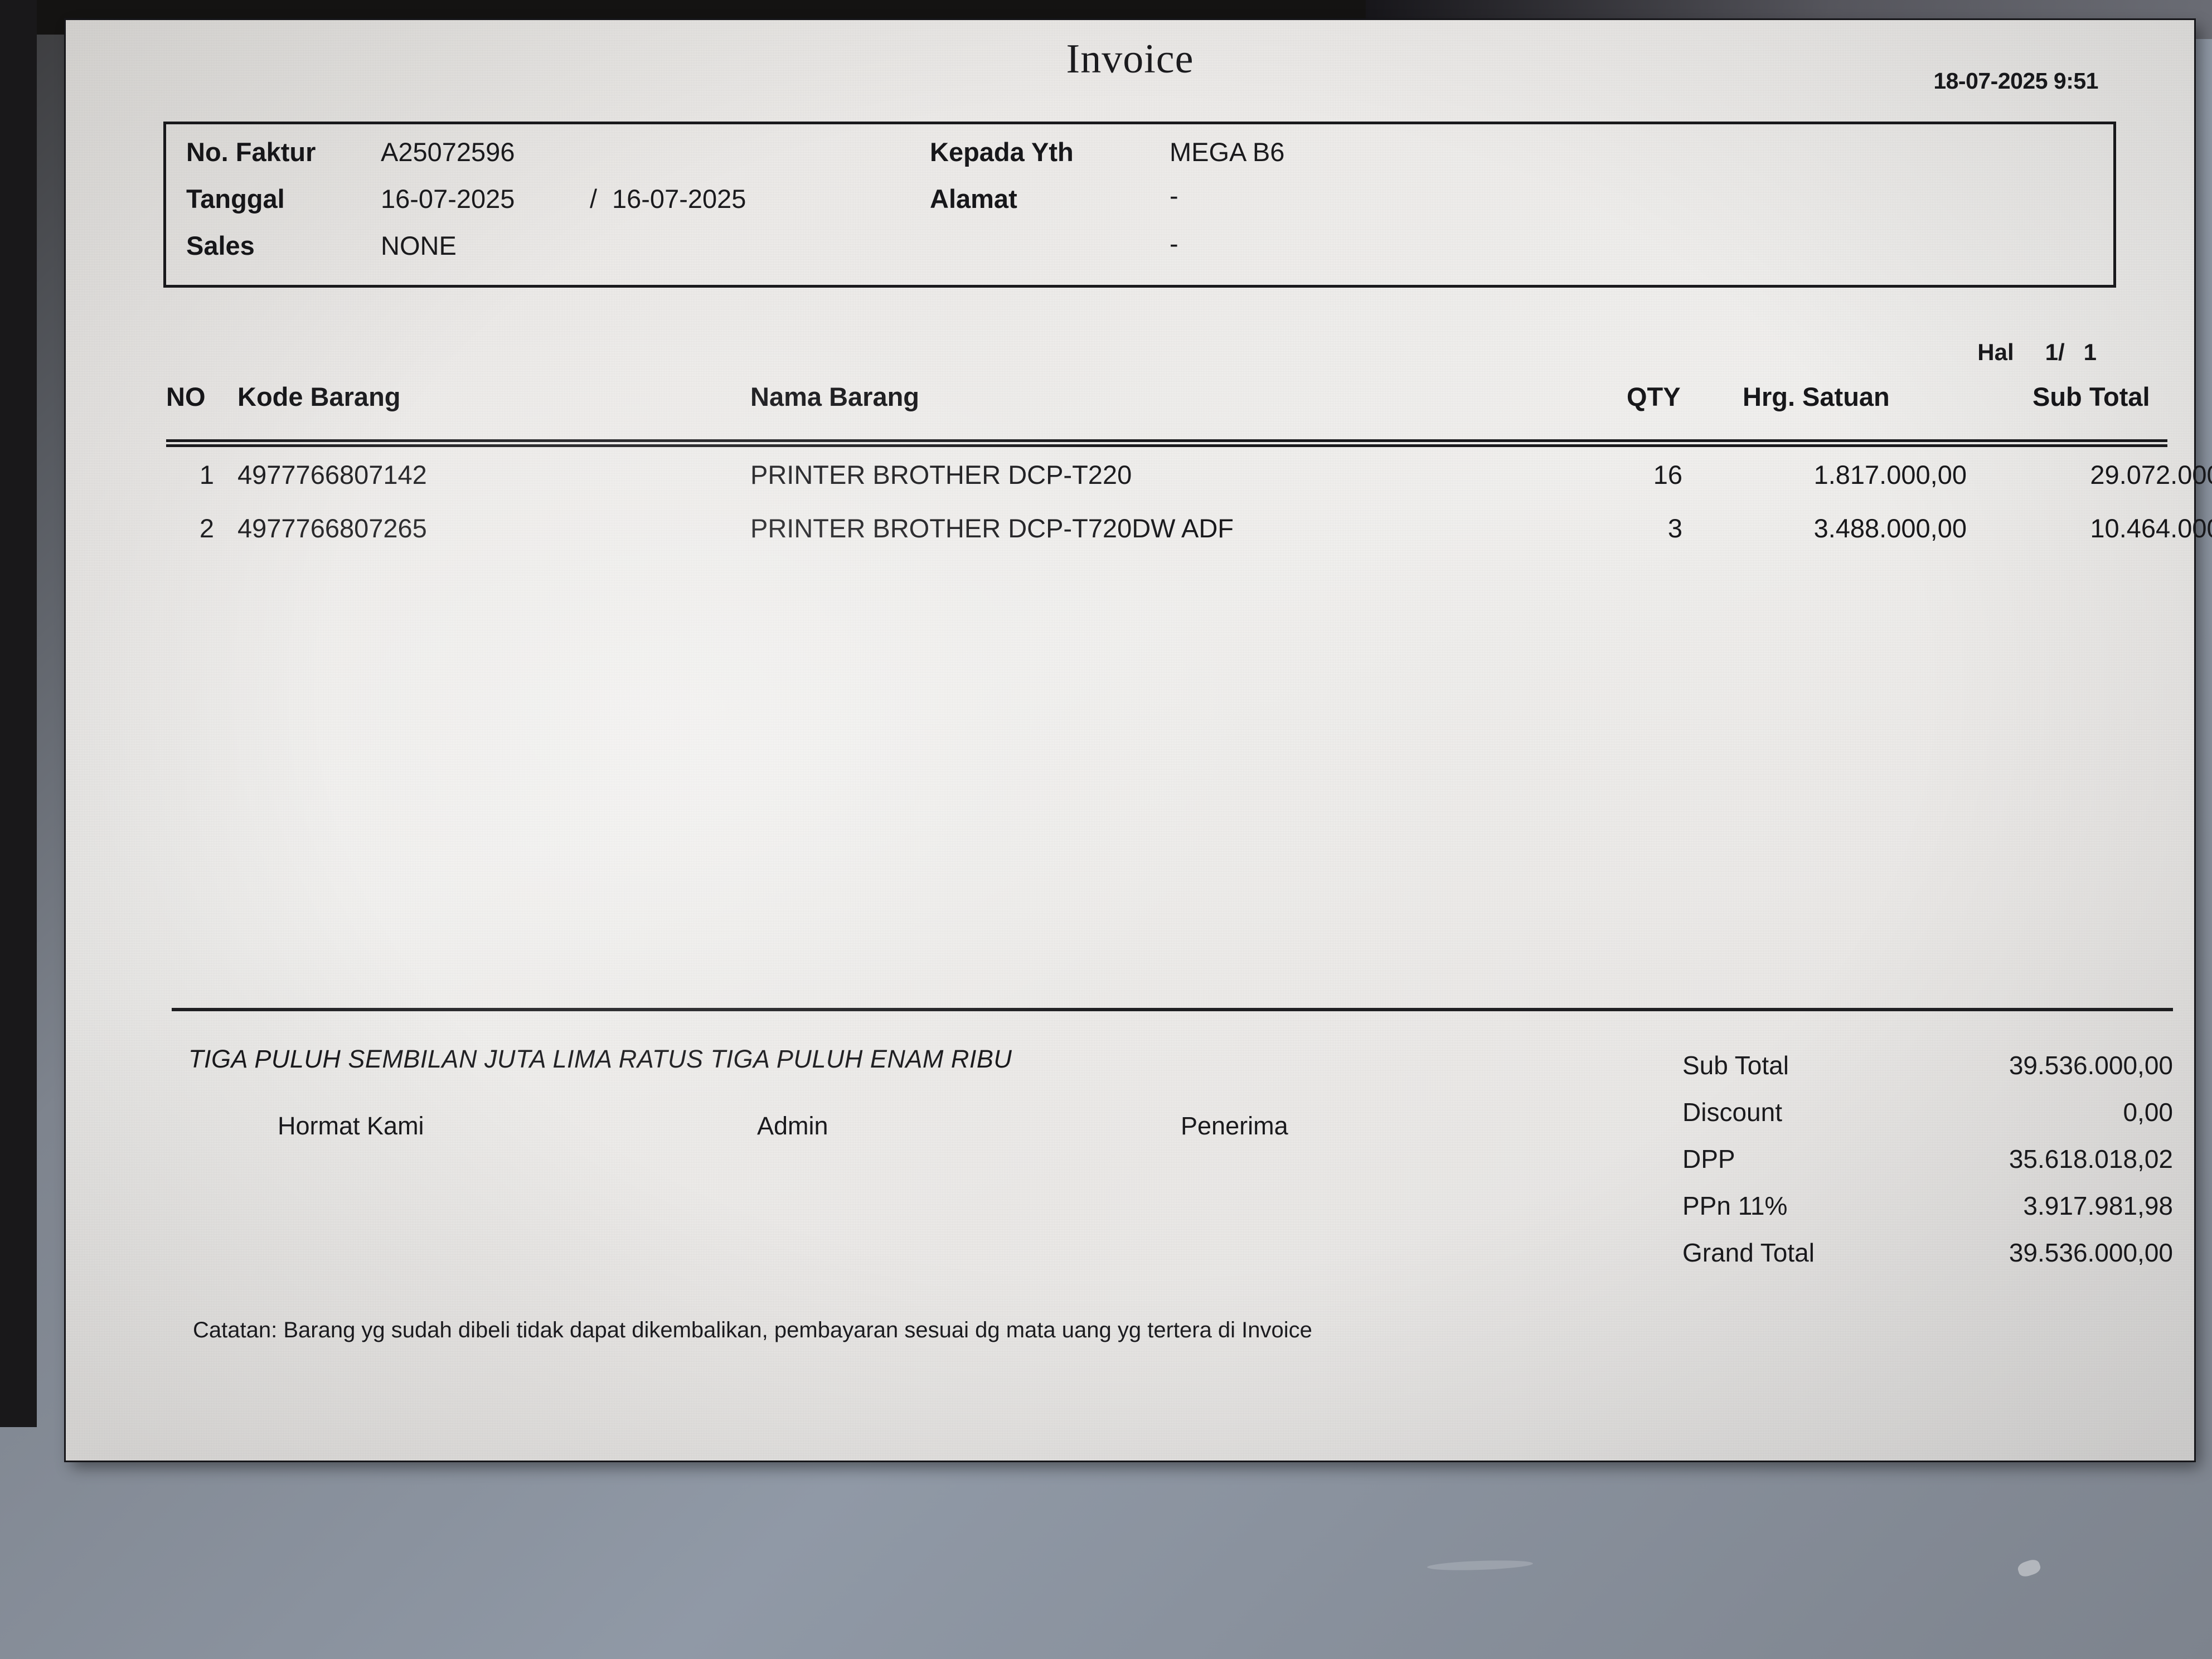  What do you see at coordinates (448, 199) in the screenshot?
I see `value-tanggal: 16-07-2025` at bounding box center [448, 199].